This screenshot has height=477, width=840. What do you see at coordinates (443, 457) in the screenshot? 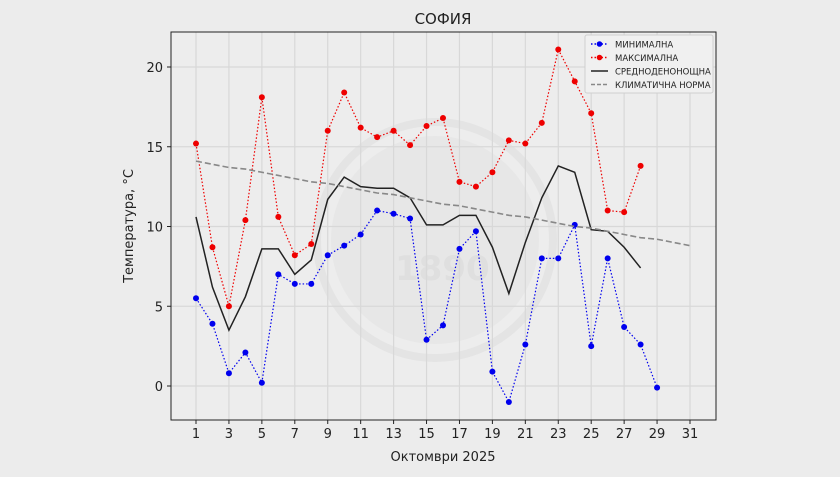
I see `x-axis-label: Октомври 2025` at bounding box center [443, 457].